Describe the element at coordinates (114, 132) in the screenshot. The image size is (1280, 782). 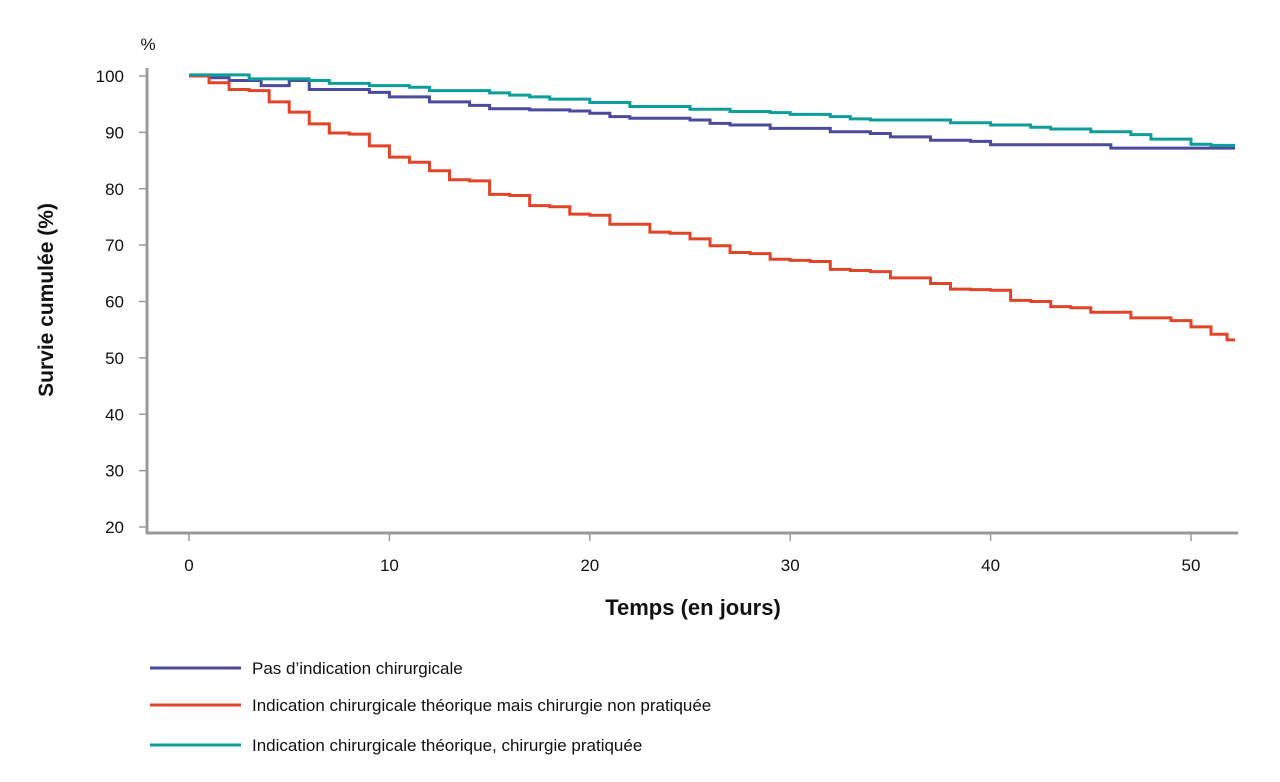
I see `y-tick-label: 90` at that location.